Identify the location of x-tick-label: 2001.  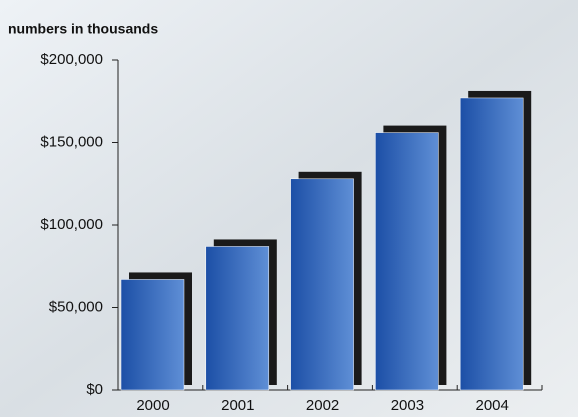
(237, 405).